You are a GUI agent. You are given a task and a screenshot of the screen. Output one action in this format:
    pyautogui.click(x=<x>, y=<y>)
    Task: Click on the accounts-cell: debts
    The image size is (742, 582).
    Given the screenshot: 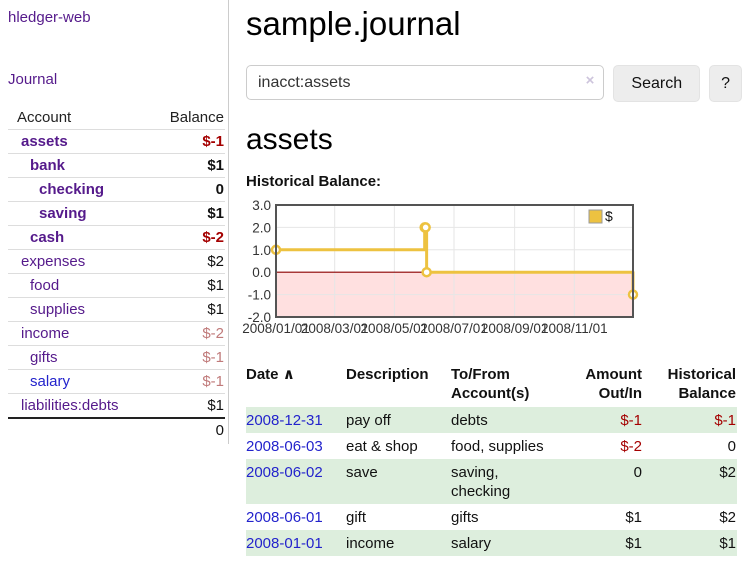 What is the action you would take?
    pyautogui.click(x=469, y=420)
    